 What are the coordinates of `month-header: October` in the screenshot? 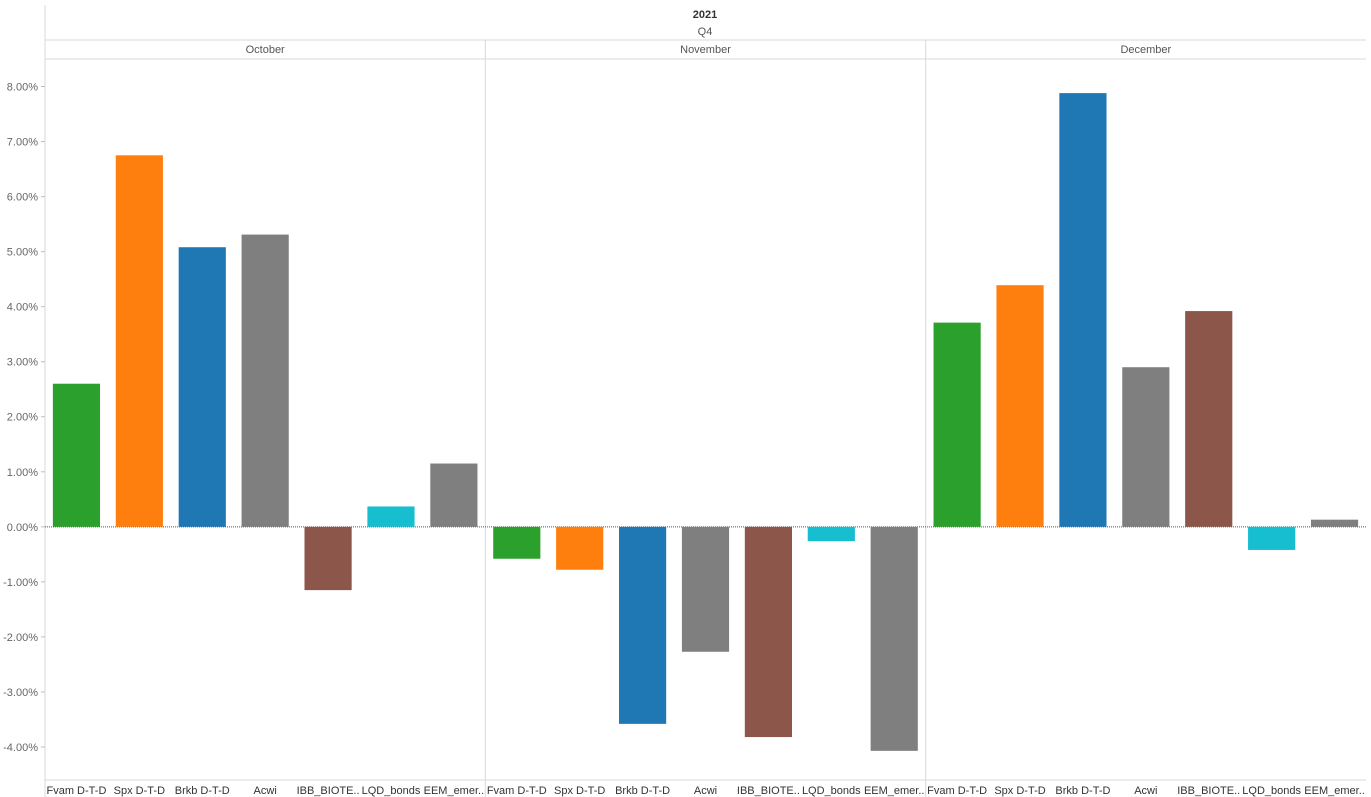 It's located at (265, 50).